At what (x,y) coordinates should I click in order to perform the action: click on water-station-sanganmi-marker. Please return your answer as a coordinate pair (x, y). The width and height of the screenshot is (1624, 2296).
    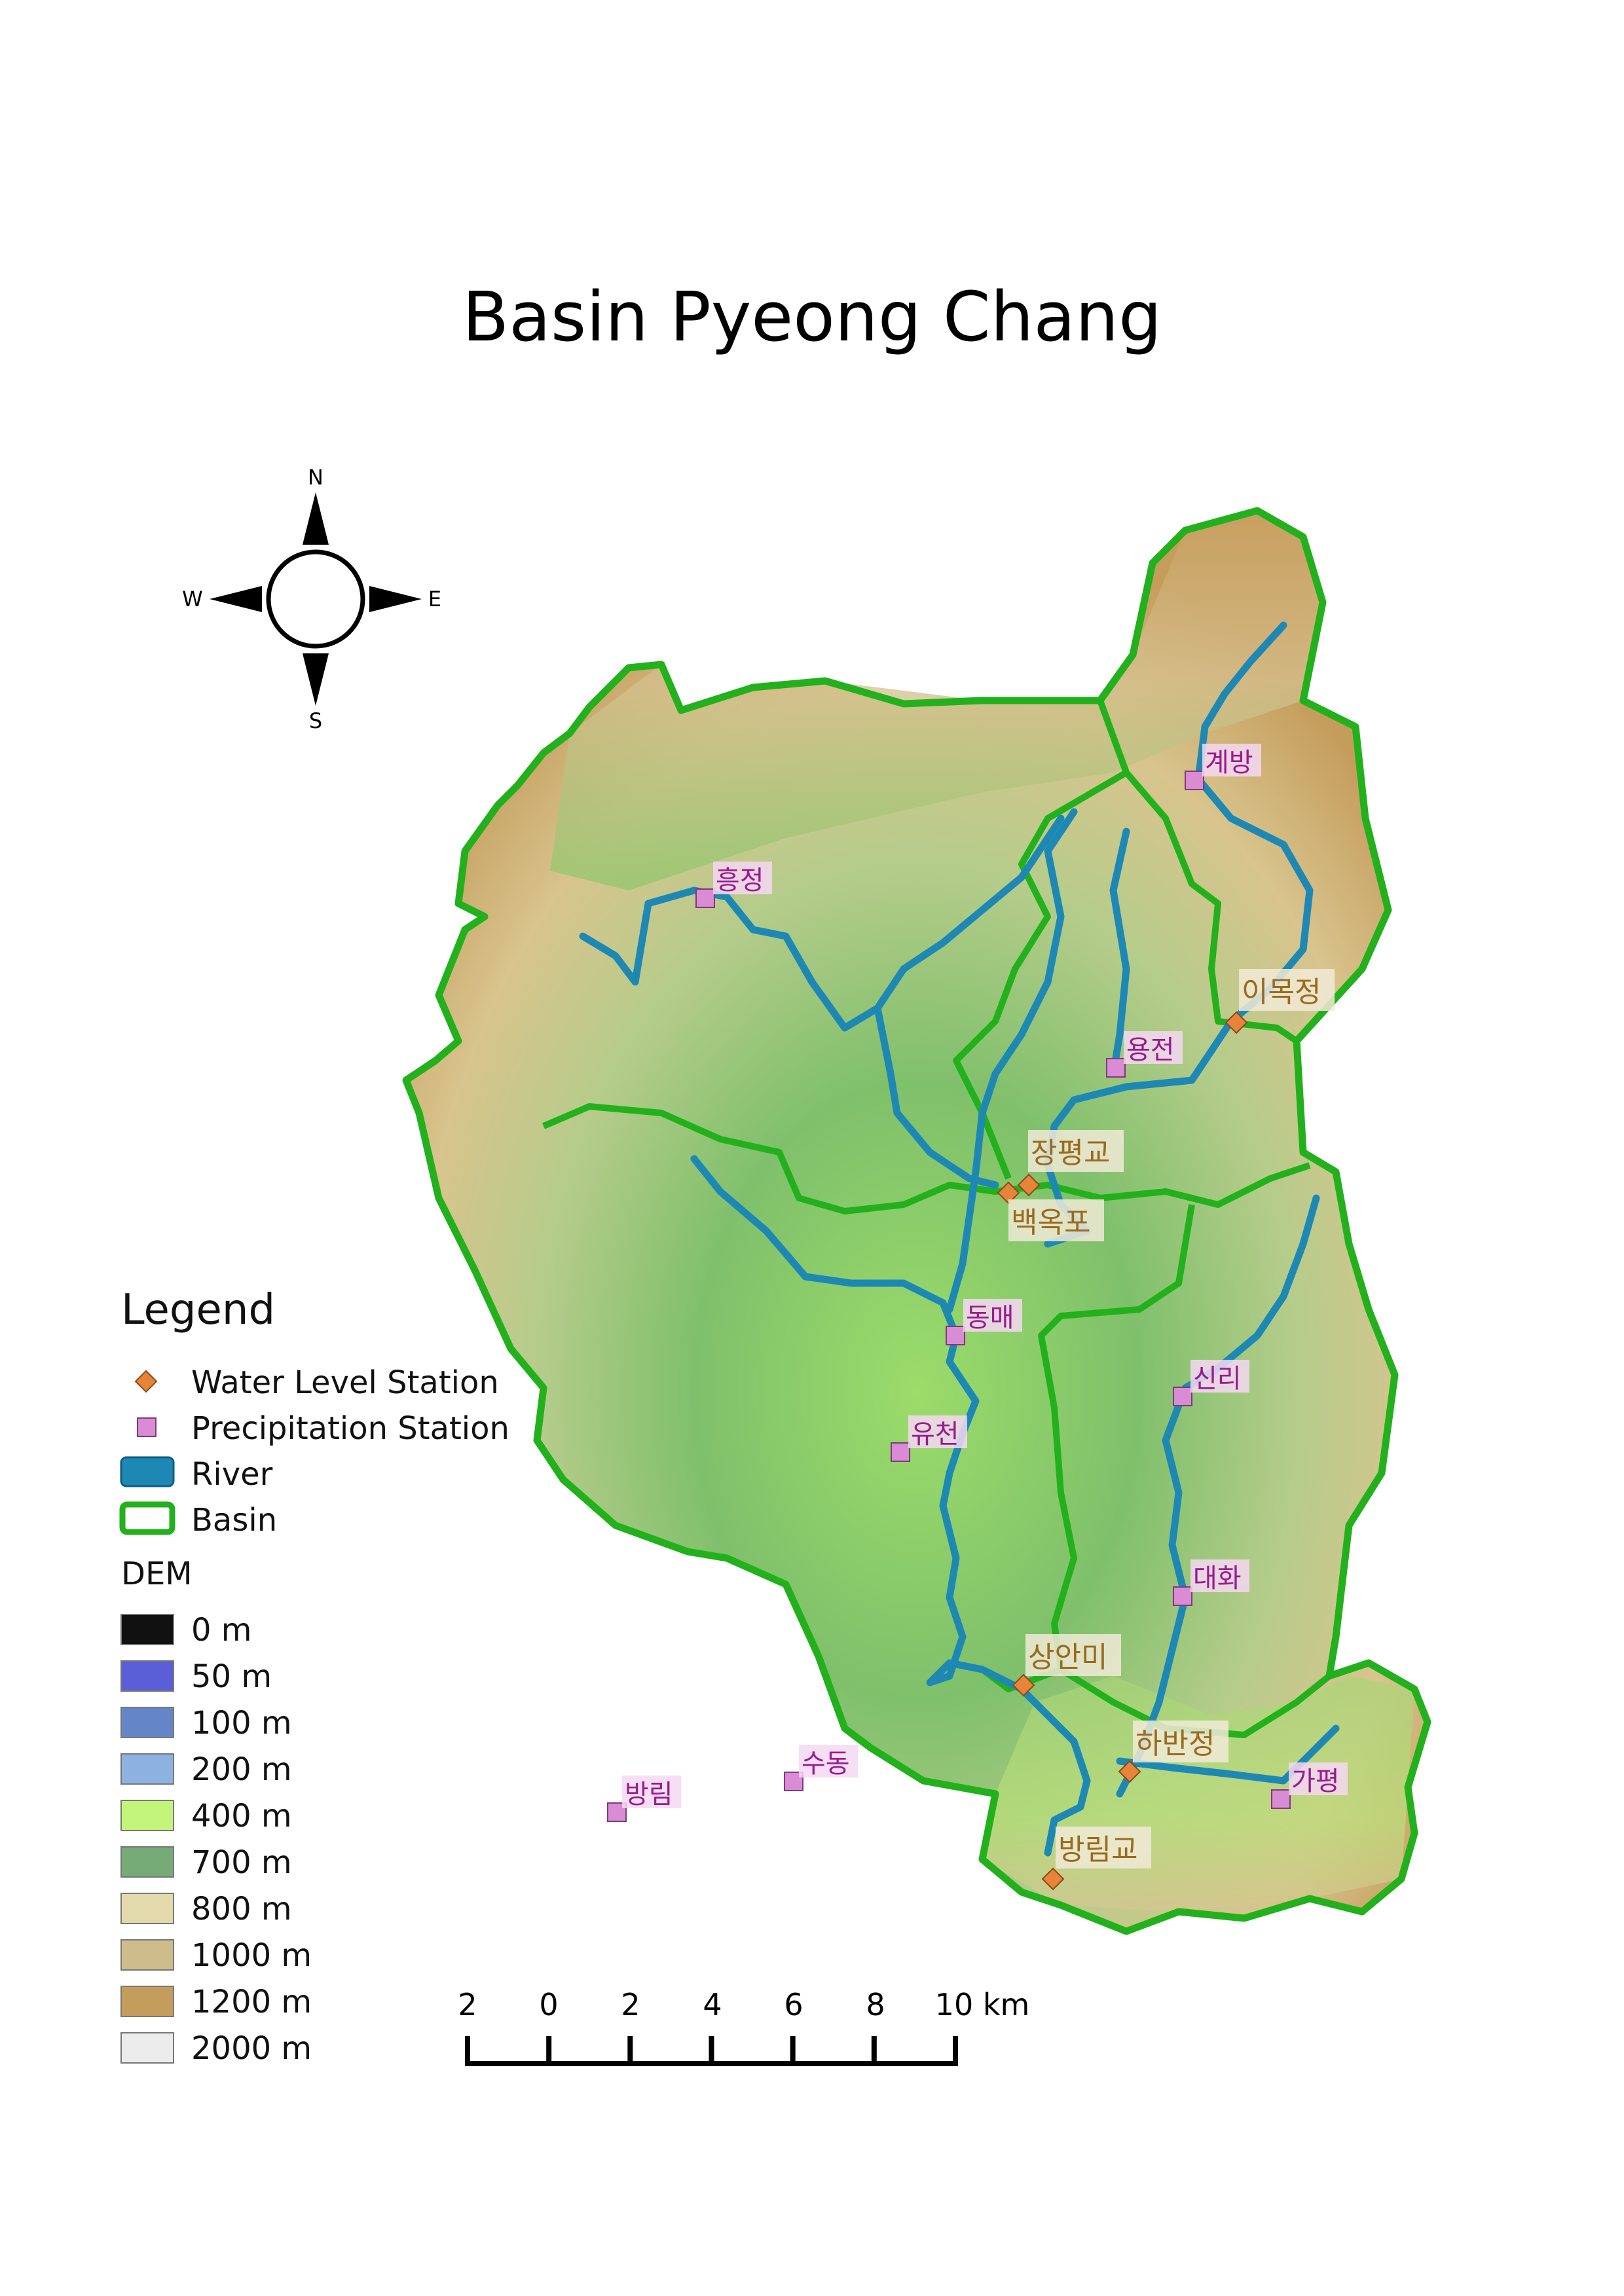
    Looking at the image, I should click on (1023, 1685).